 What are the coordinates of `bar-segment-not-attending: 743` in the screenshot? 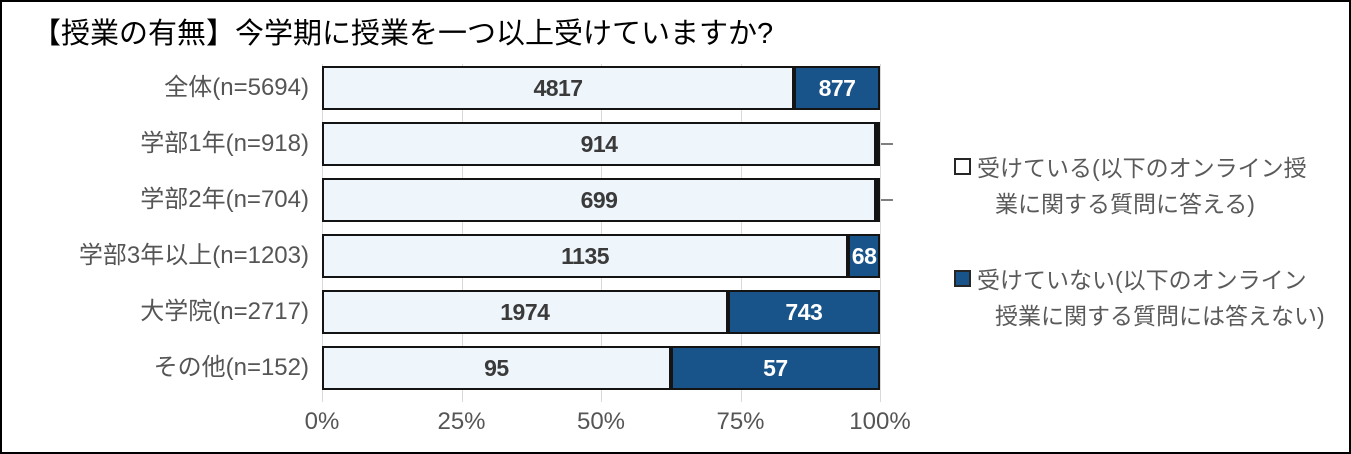 It's located at (803, 312).